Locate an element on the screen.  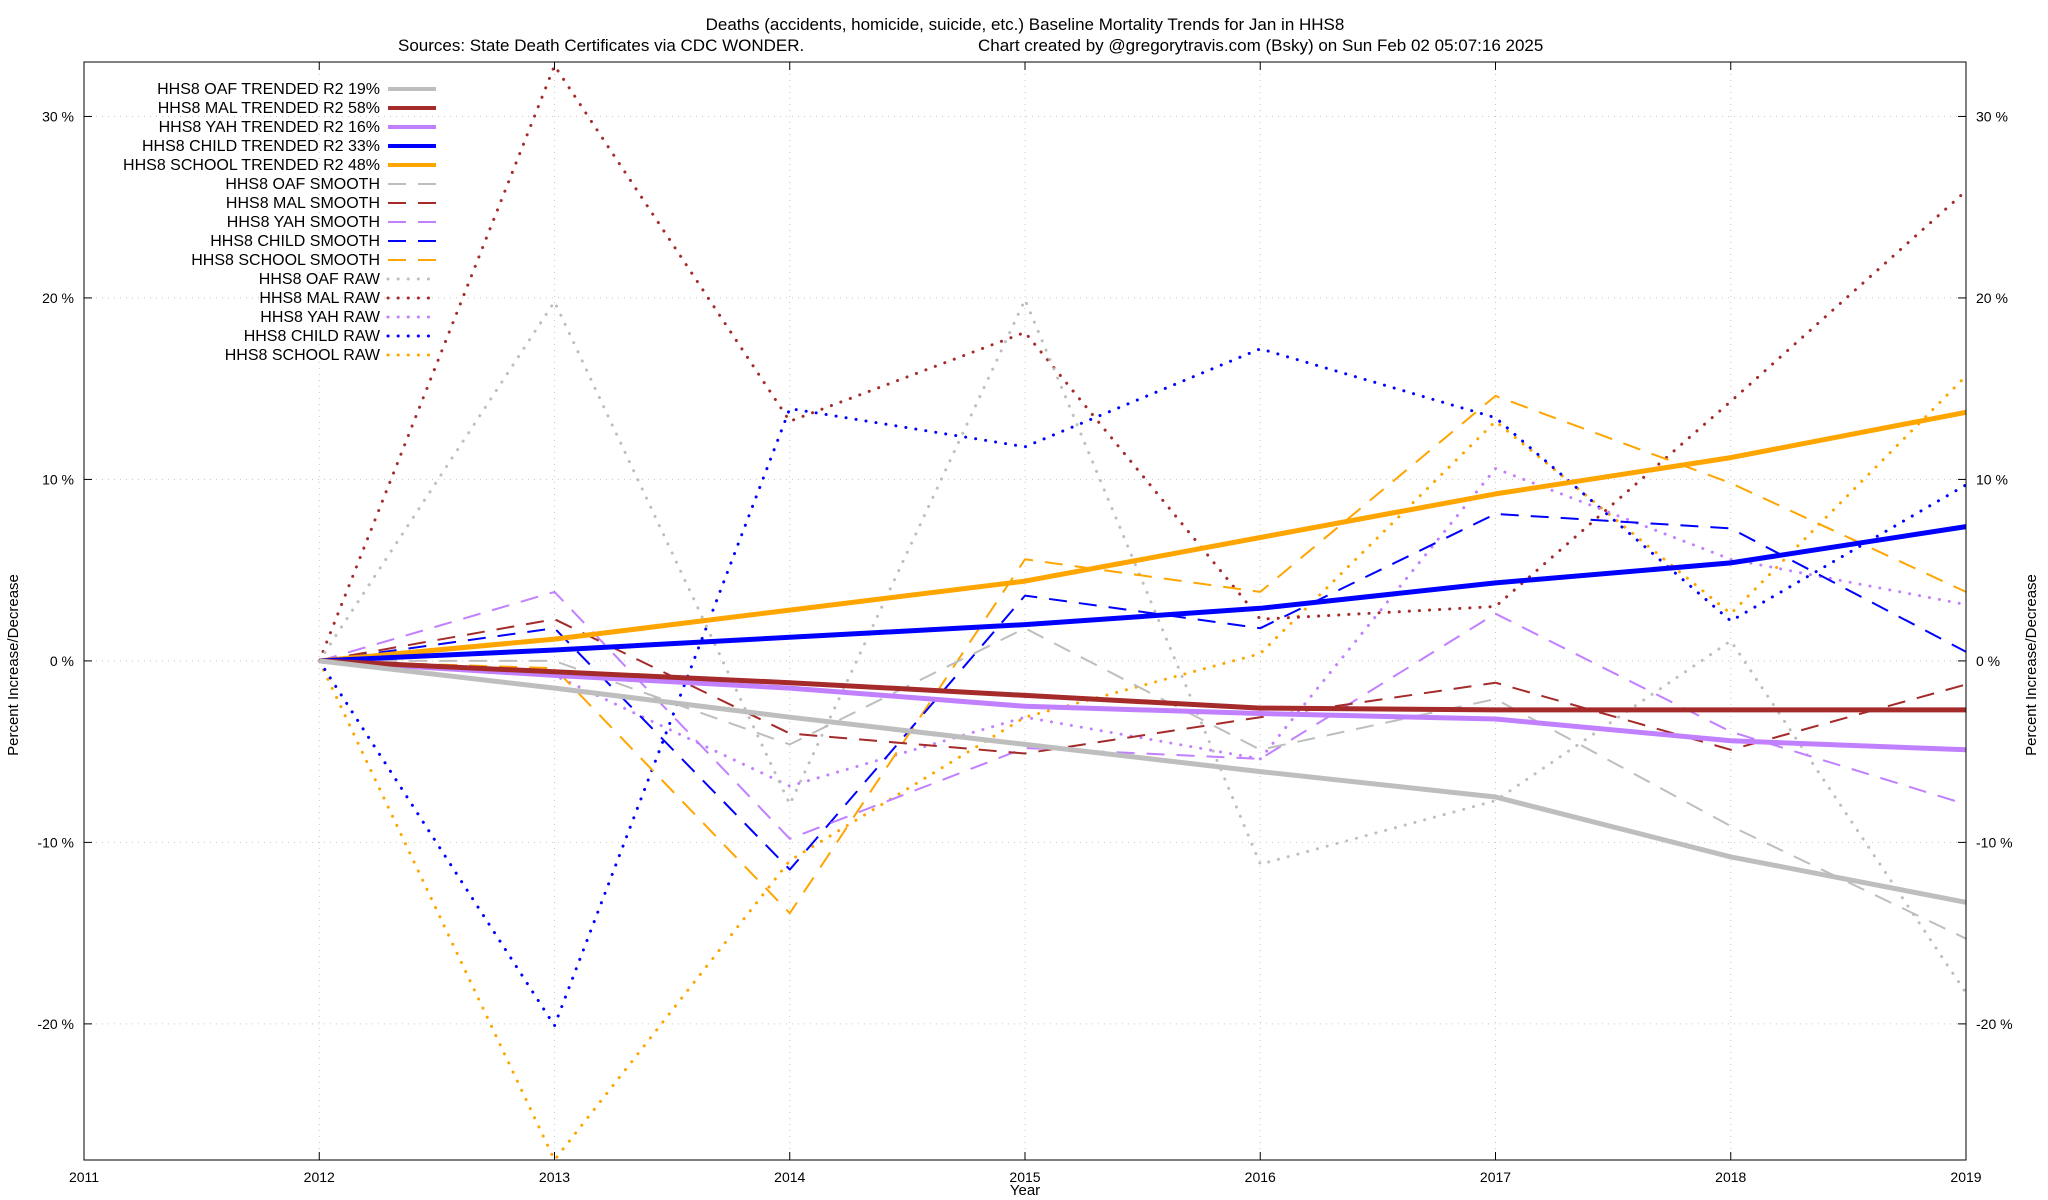
x-tick-label: 2011 is located at coordinates (84, 1177).